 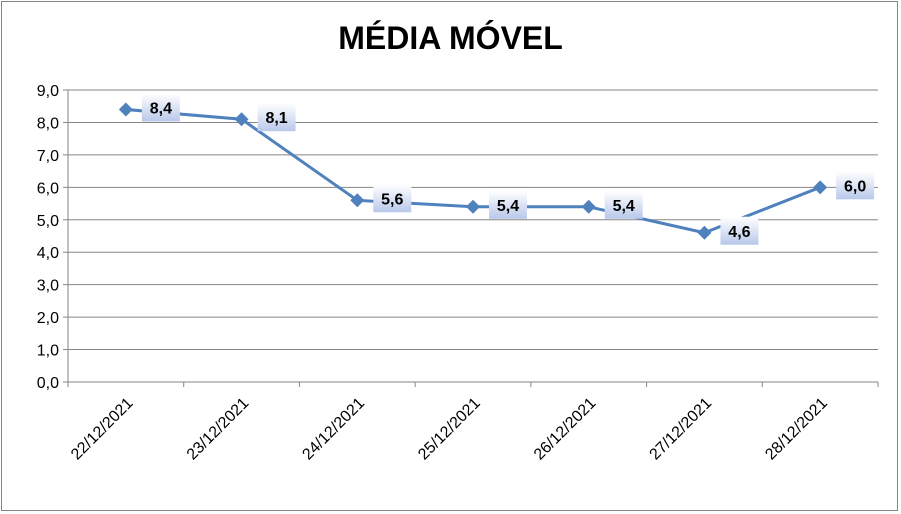 What do you see at coordinates (796, 429) in the screenshot?
I see `x-tick-label: 28/12/2021` at bounding box center [796, 429].